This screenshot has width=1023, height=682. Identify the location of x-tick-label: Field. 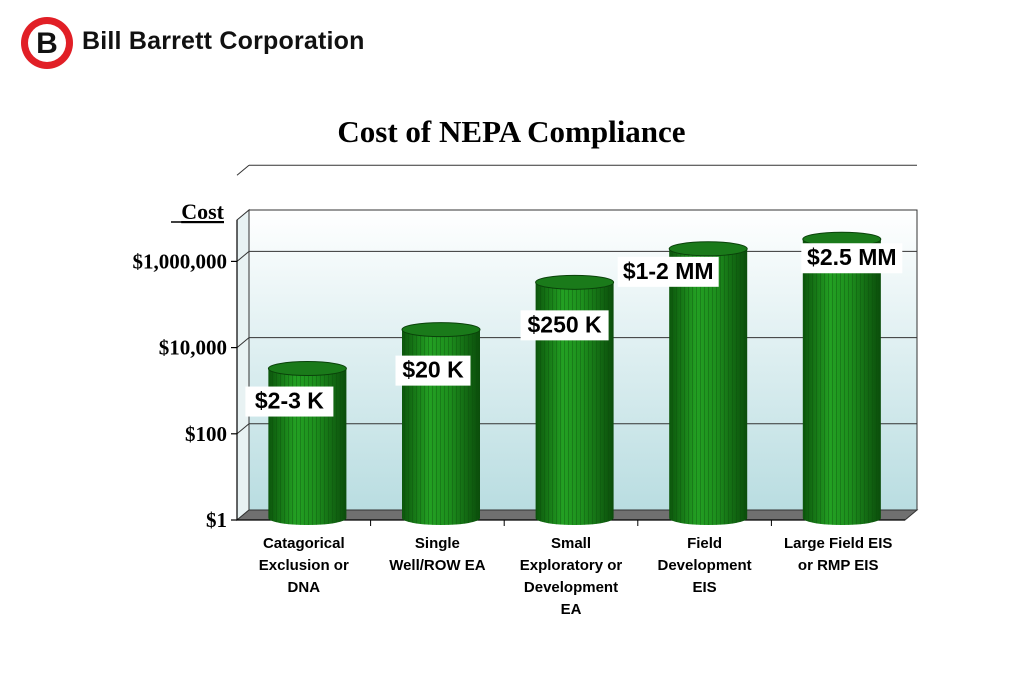
(704, 543).